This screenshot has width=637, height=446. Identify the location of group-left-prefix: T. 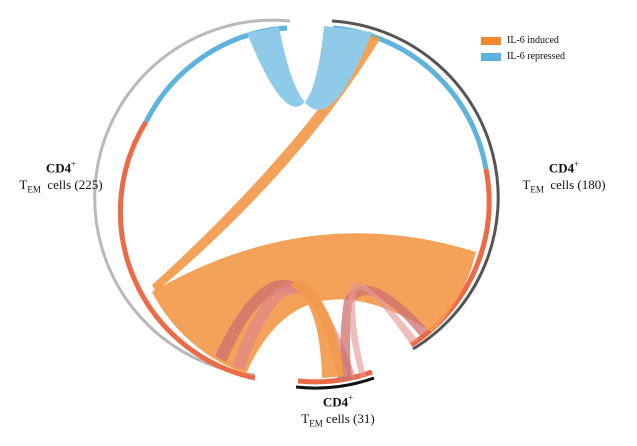
(23, 185).